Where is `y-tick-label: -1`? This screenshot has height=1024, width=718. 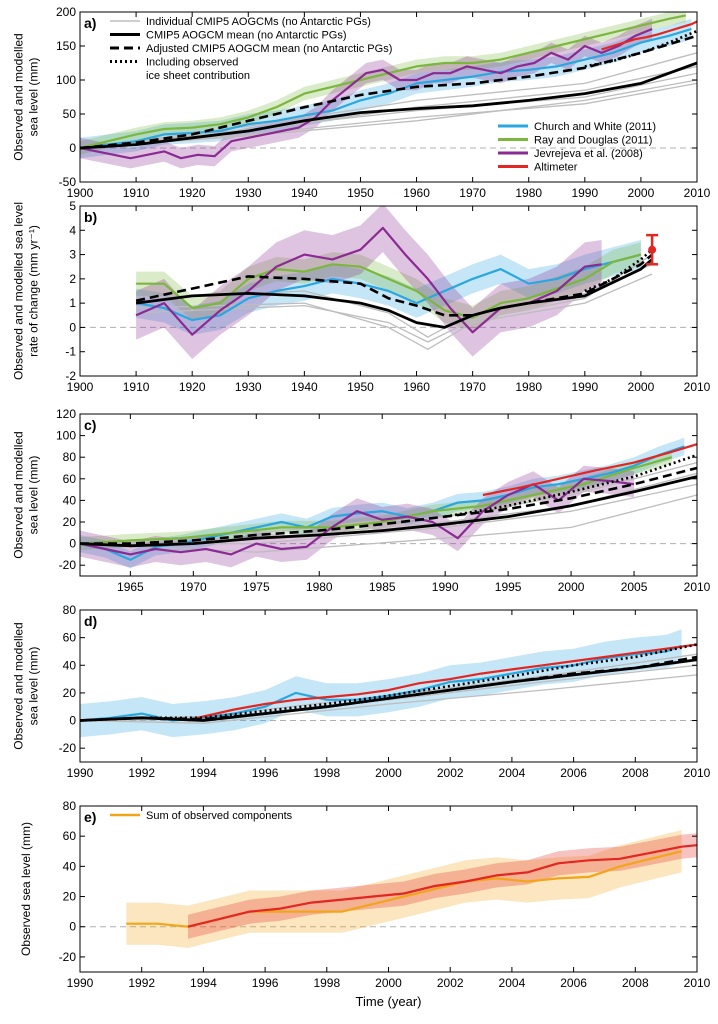 y-tick-label: -1 is located at coordinates (70, 352).